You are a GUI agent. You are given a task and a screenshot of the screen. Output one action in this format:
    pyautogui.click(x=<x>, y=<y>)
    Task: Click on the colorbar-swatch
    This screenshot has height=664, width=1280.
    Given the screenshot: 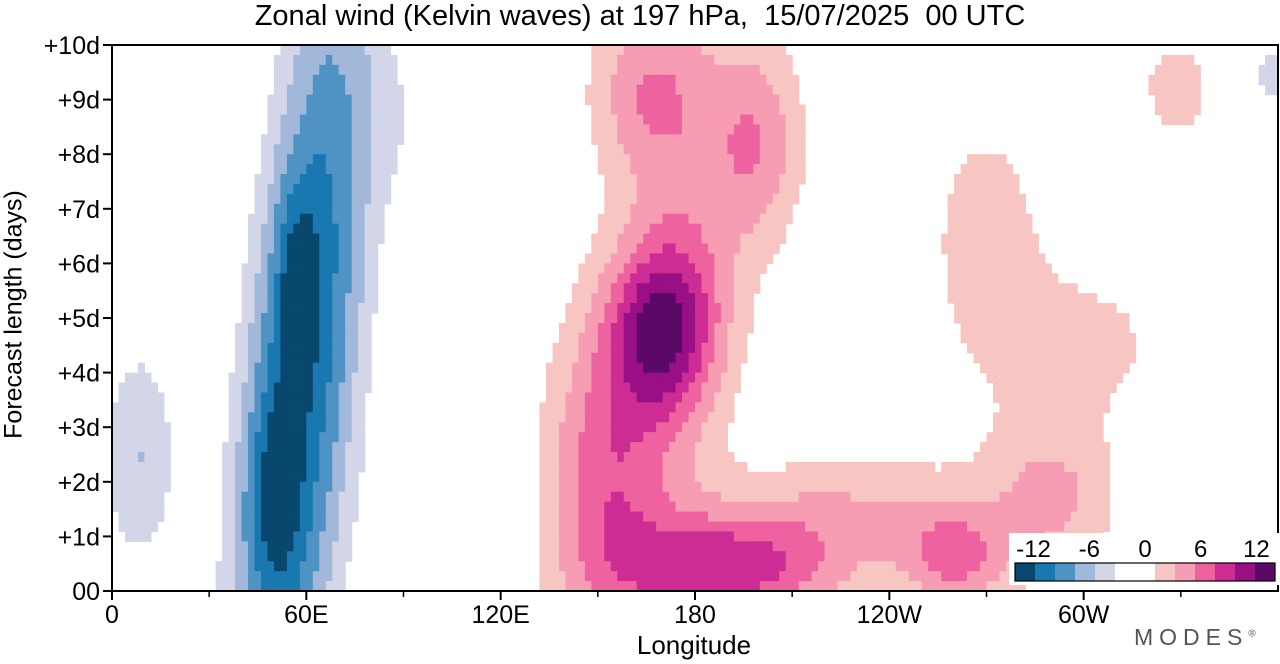 What is the action you would take?
    pyautogui.click(x=1165, y=572)
    